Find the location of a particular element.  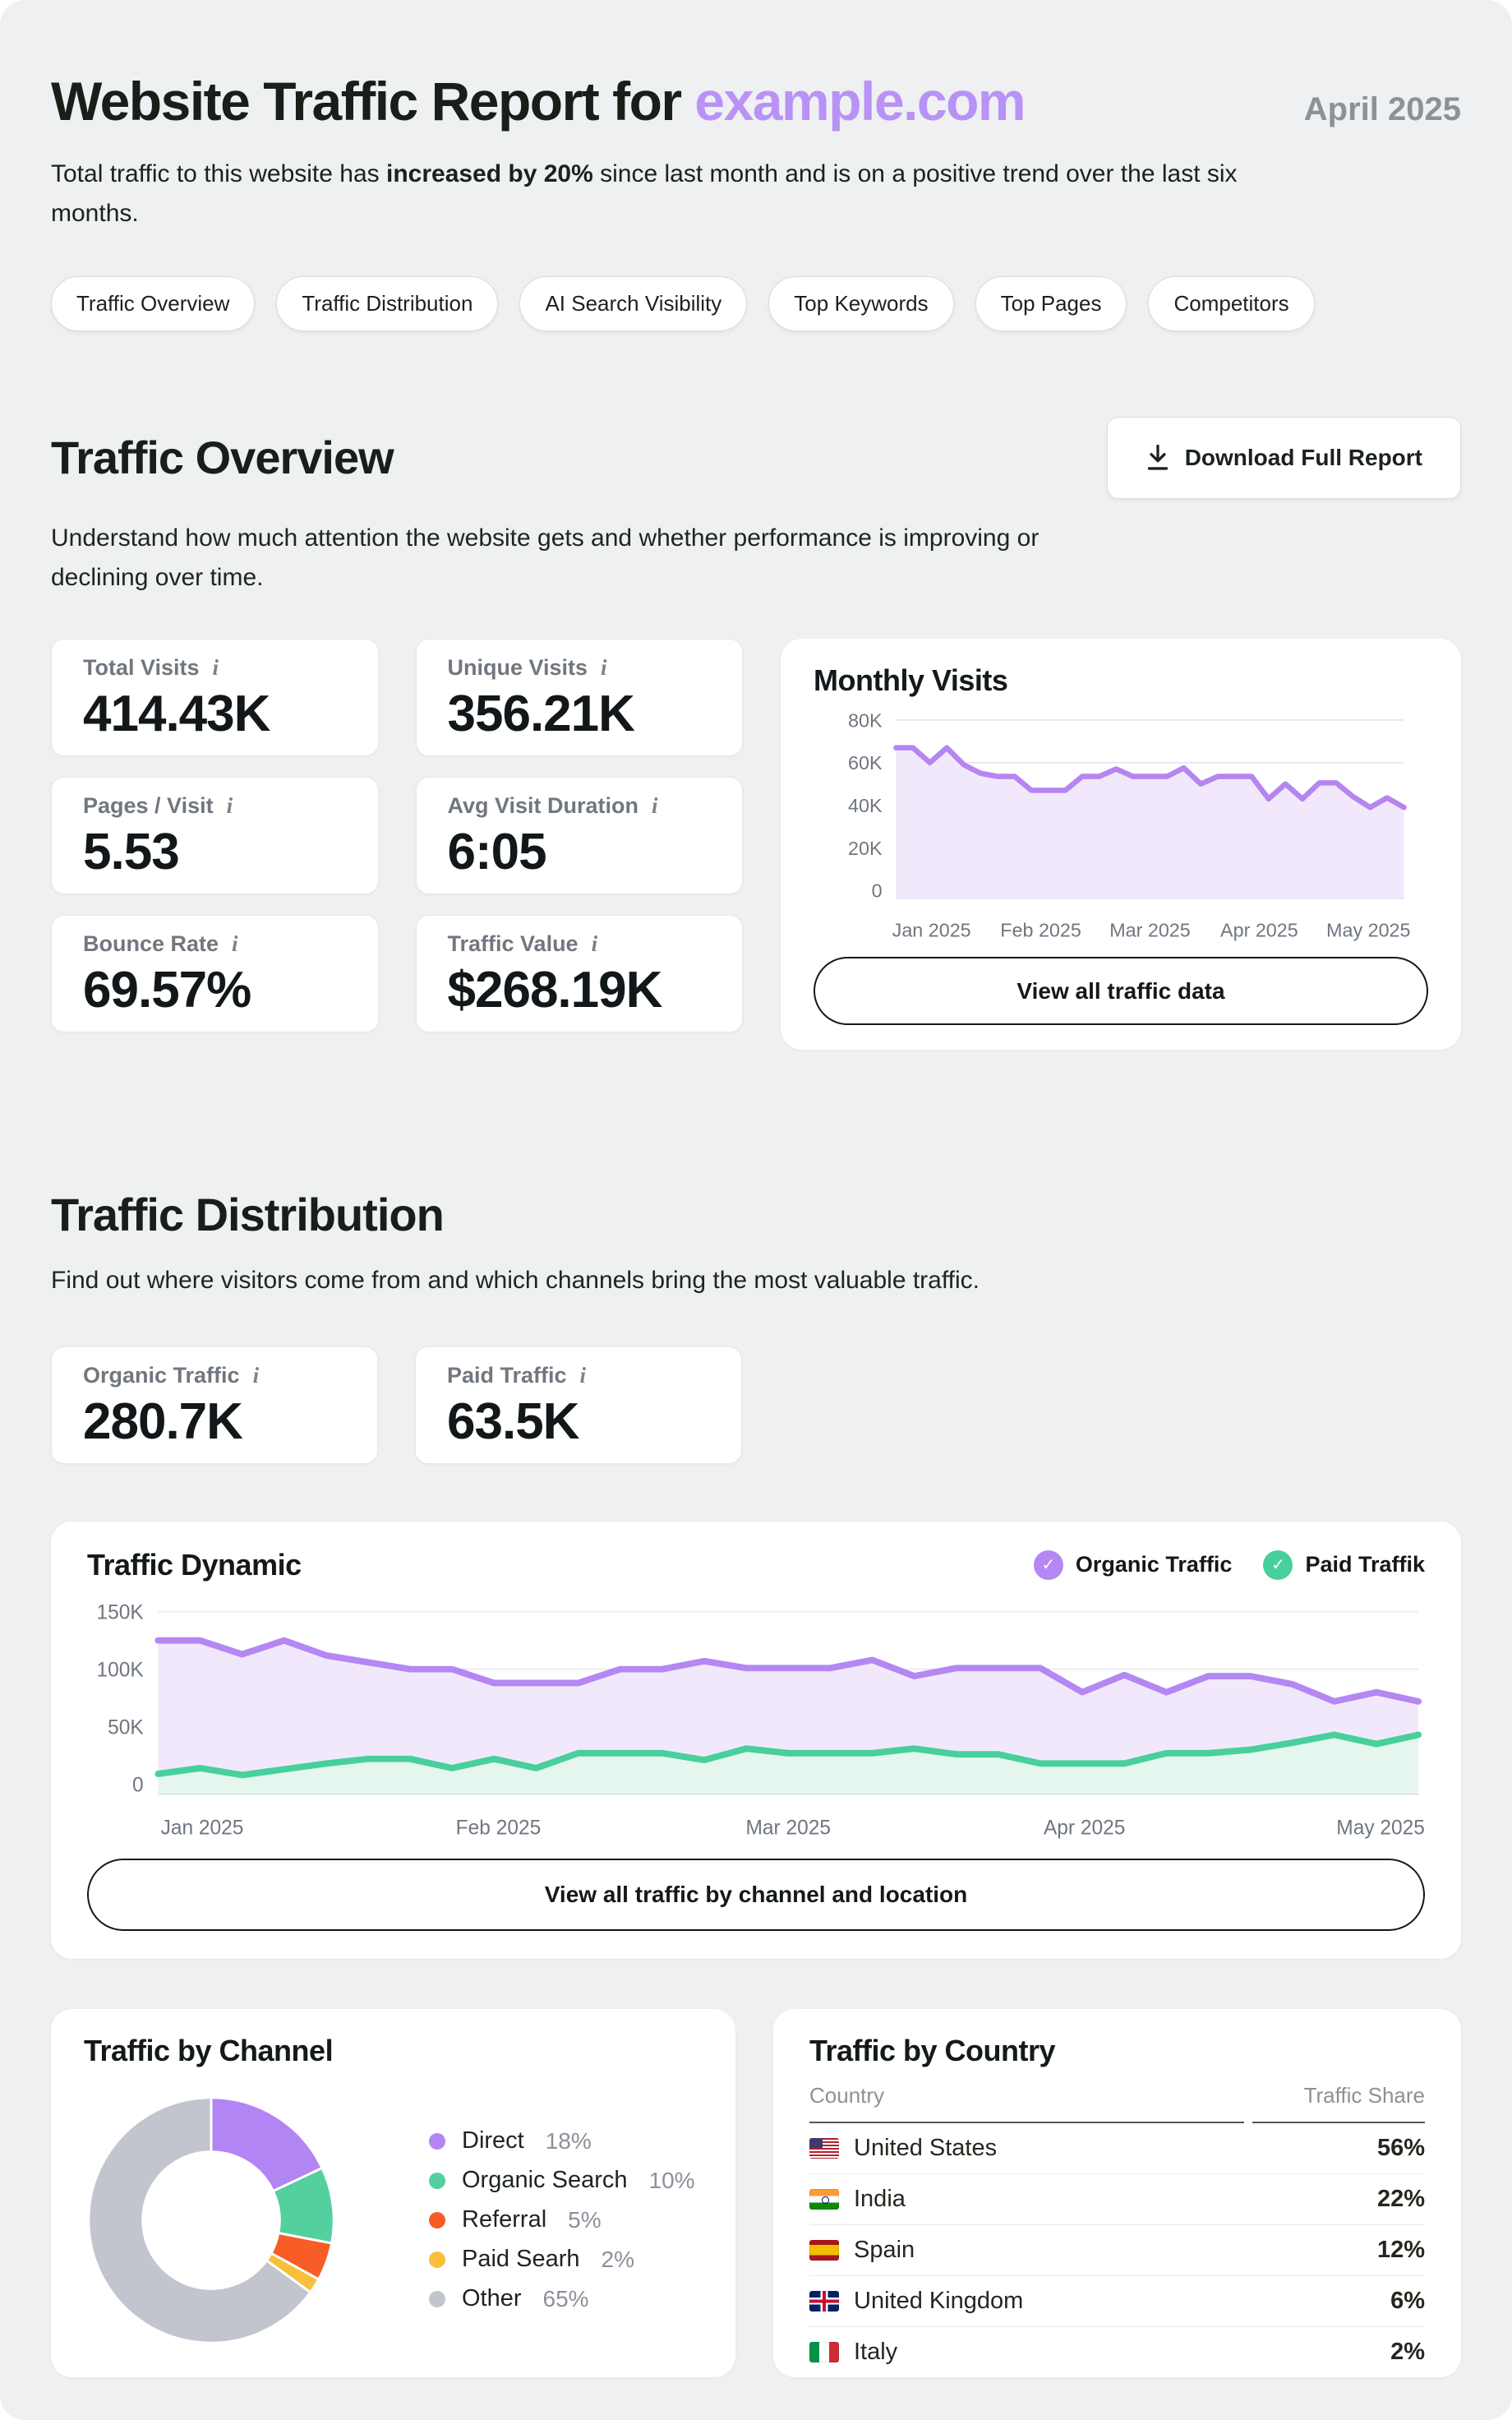

stat-value: 63.5K is located at coordinates (513, 1421).